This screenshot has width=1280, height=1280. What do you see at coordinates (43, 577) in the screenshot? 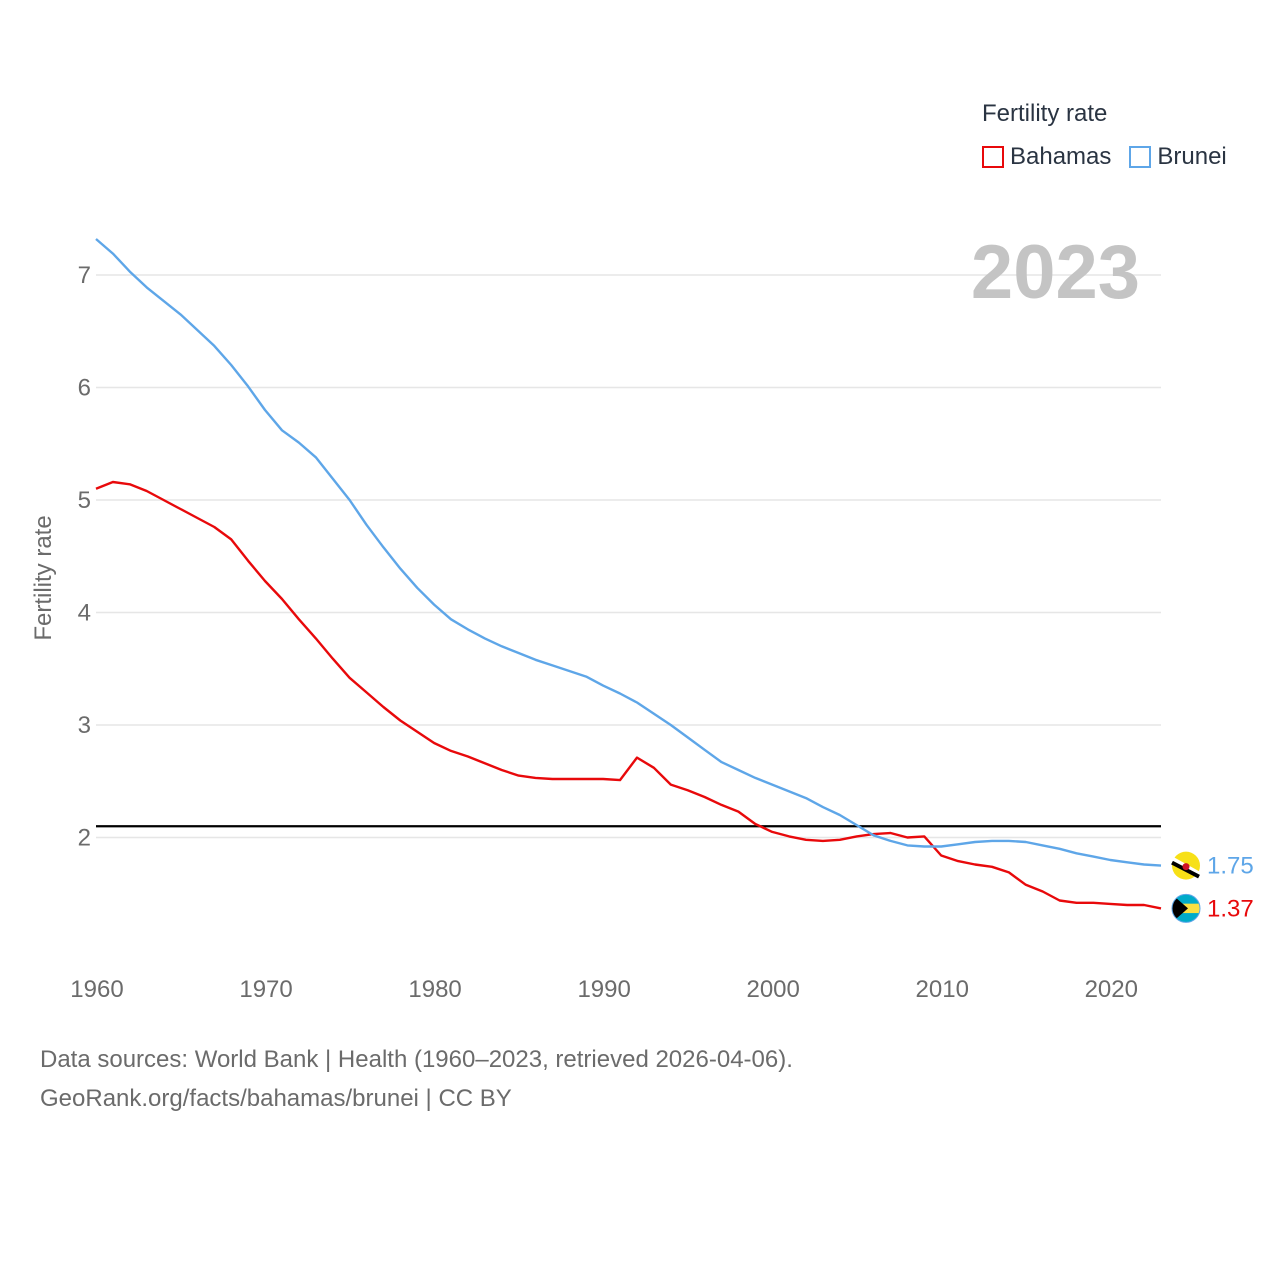
I see `y-axis-label: Fertility rate` at bounding box center [43, 577].